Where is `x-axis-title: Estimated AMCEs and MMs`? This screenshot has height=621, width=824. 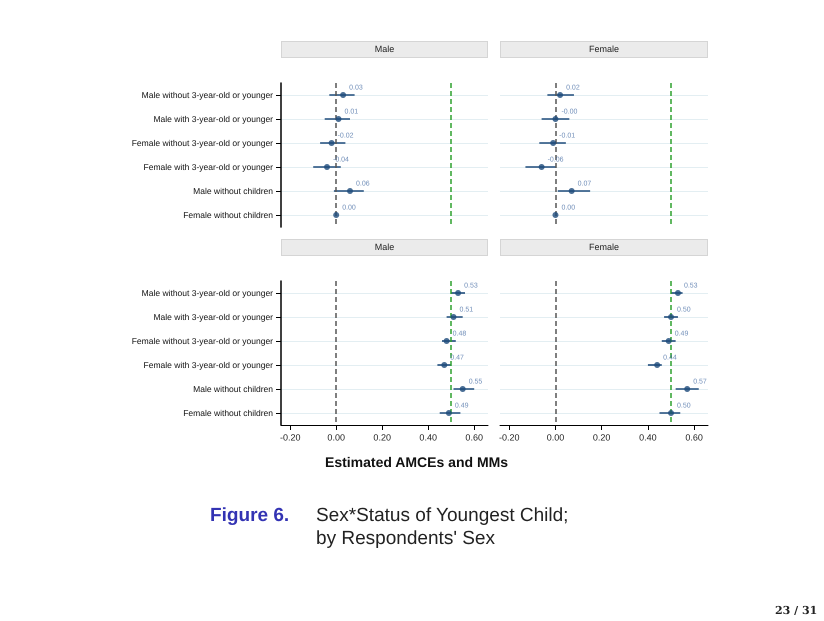 x-axis-title: Estimated AMCEs and MMs is located at coordinates (416, 462).